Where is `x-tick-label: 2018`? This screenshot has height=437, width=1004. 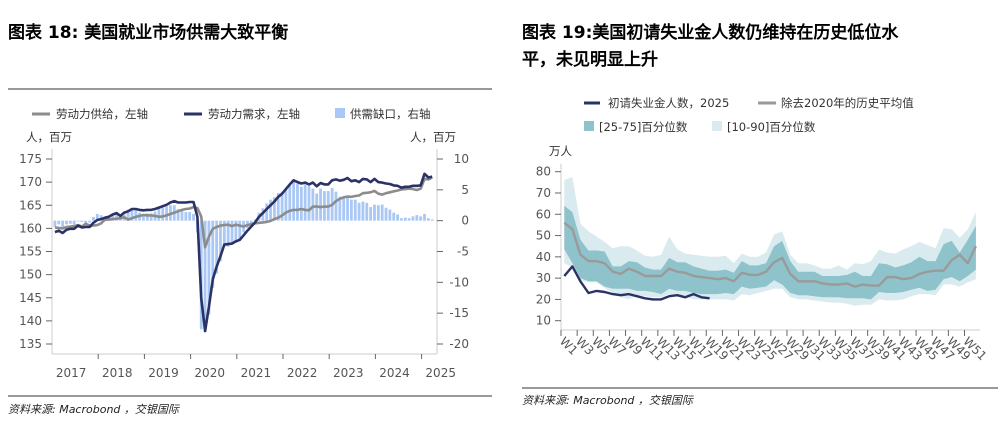 x-tick-label: 2018 is located at coordinates (117, 373).